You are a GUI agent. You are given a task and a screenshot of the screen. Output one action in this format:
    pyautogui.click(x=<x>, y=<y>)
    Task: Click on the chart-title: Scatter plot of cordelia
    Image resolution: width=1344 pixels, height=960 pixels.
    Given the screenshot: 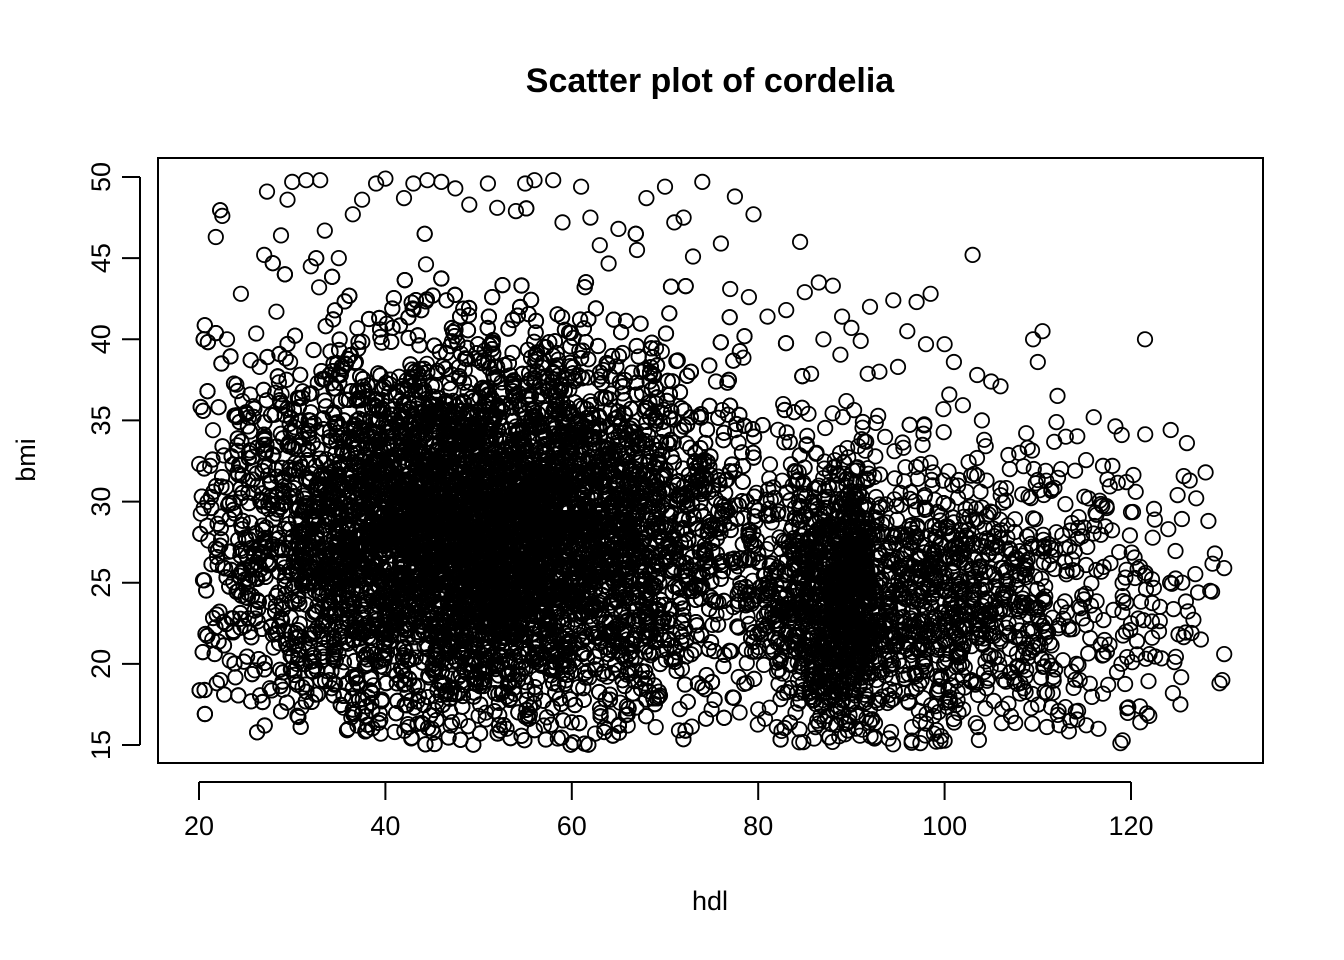 What is the action you would take?
    pyautogui.click(x=710, y=81)
    